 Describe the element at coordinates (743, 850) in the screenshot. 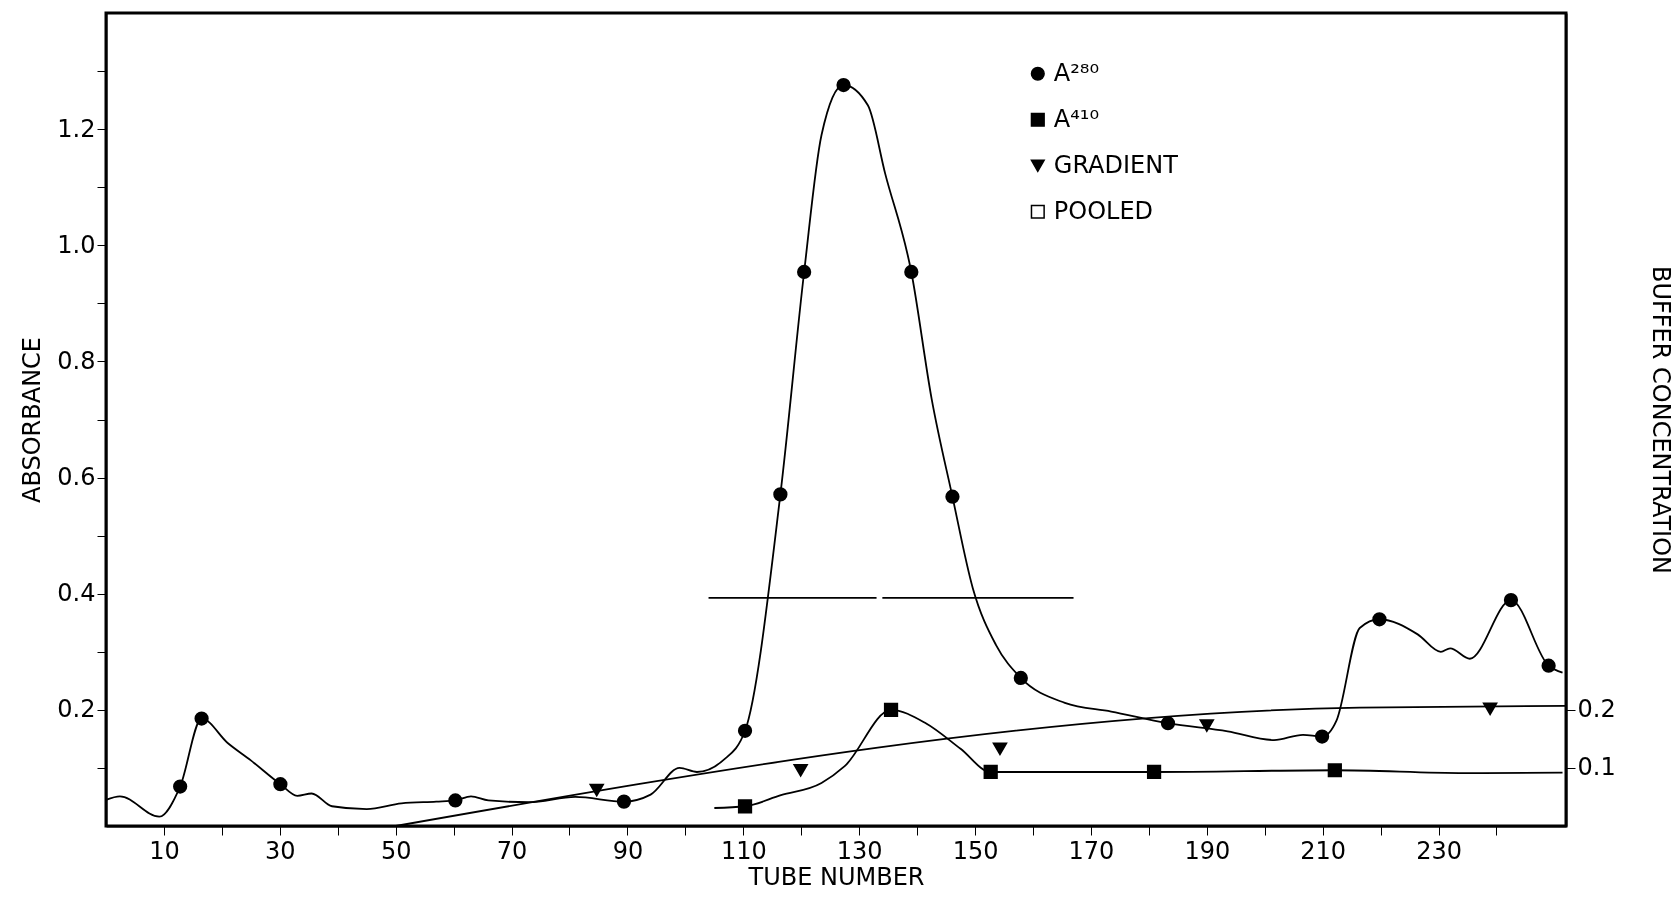

I see `x-tick-label: 110` at that location.